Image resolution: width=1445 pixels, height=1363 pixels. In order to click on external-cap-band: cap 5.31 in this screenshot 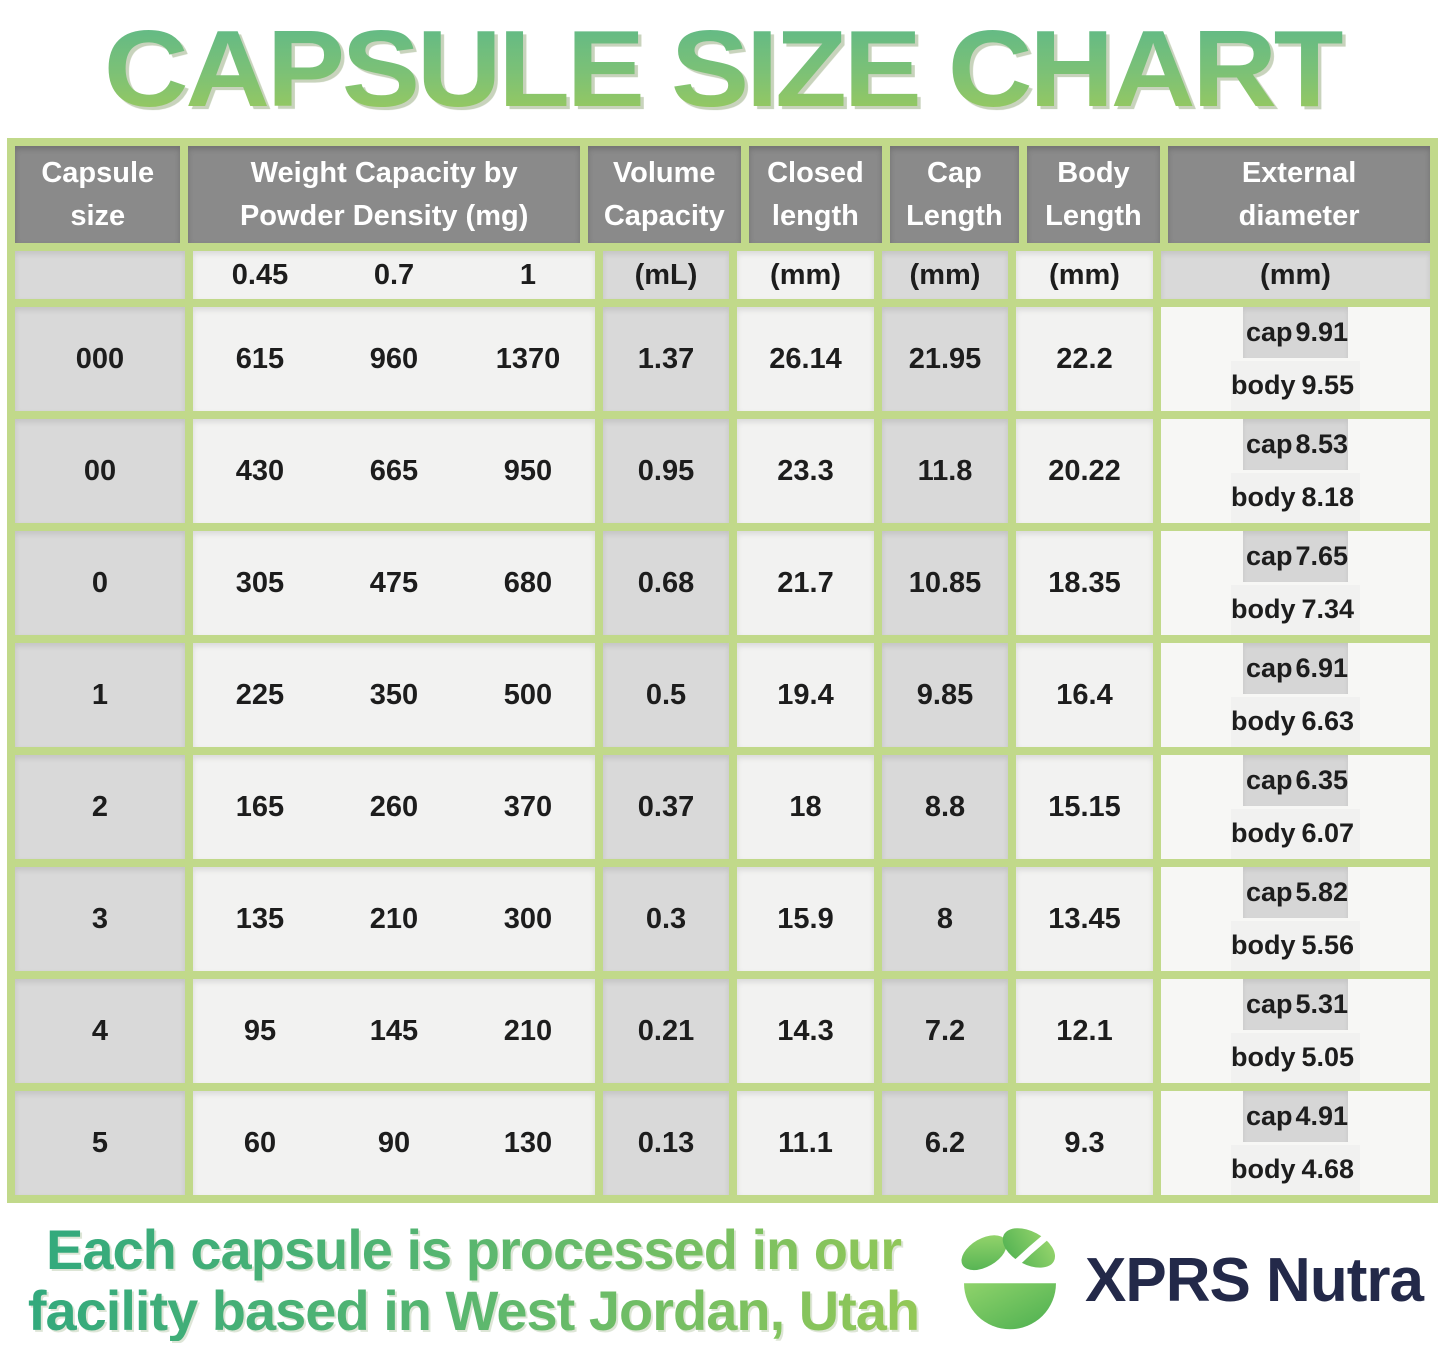, I will do `click(1295, 1004)`.